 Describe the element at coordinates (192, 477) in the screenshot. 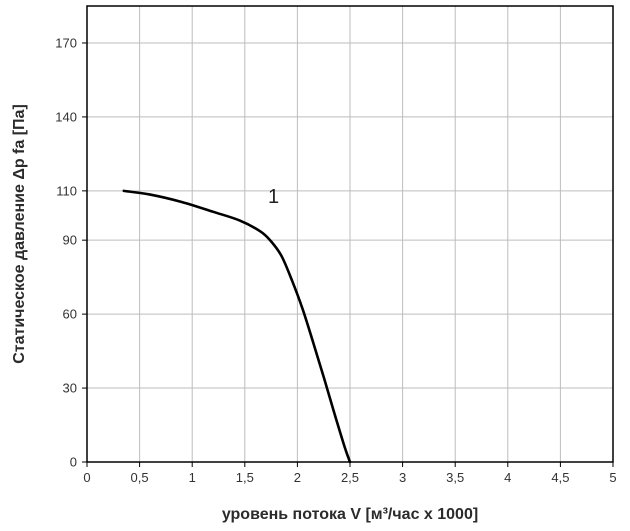

I see `x-tick-label: 1` at that location.